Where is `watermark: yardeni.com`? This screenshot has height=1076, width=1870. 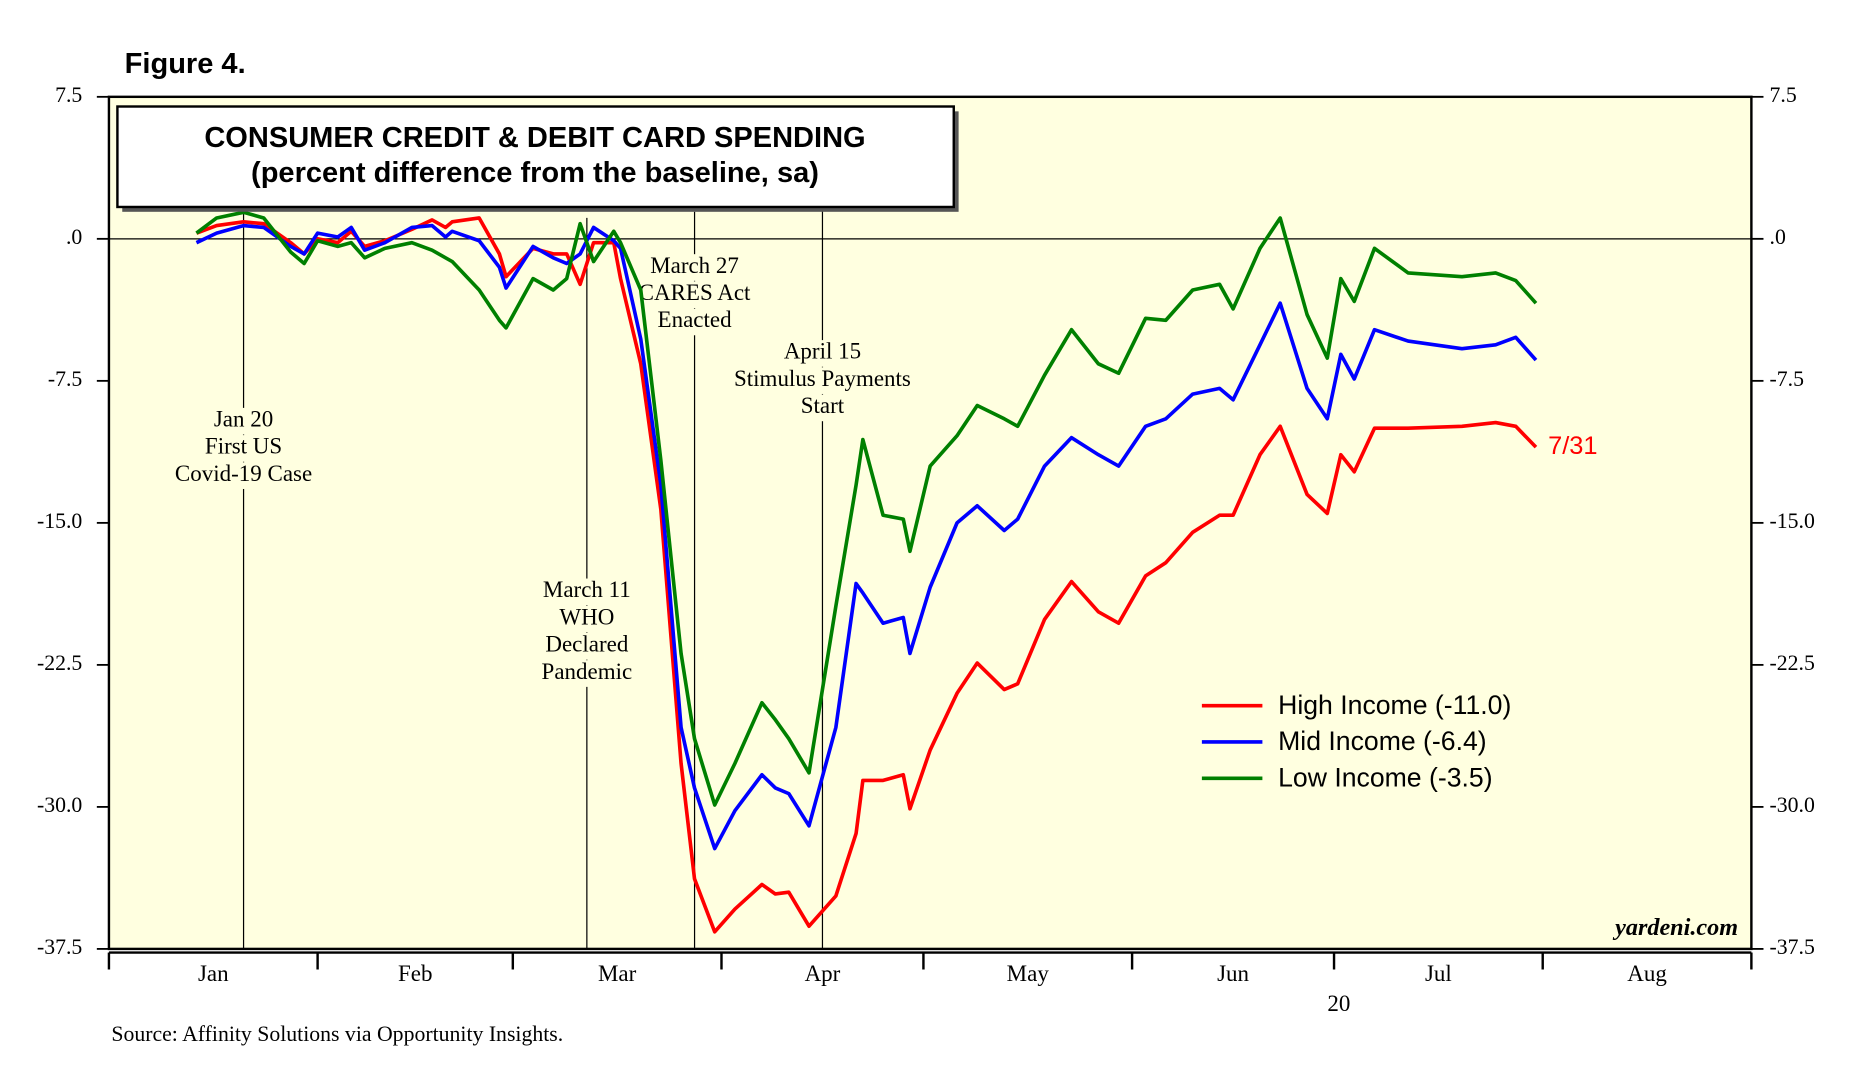
watermark: yardeni.com is located at coordinates (1675, 927).